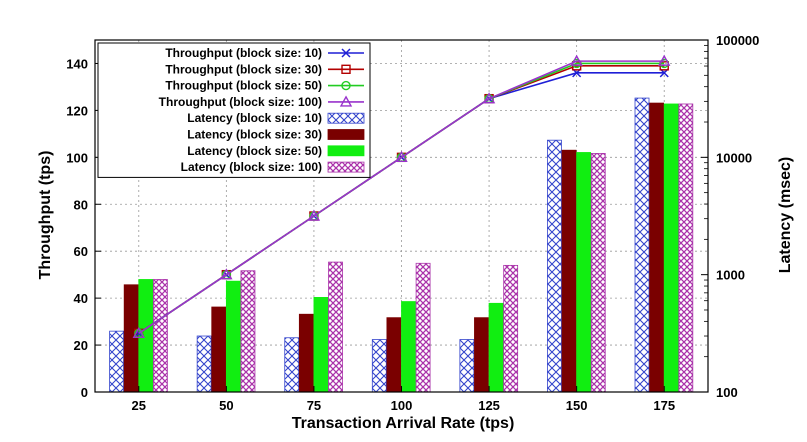  Describe the element at coordinates (226, 405) in the screenshot. I see `x-tick-label: 50` at that location.